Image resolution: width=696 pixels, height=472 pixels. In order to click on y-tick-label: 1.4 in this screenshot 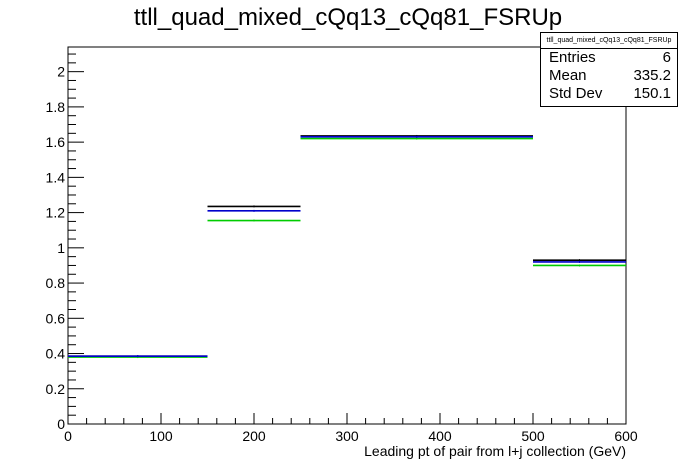, I will do `click(56, 177)`.